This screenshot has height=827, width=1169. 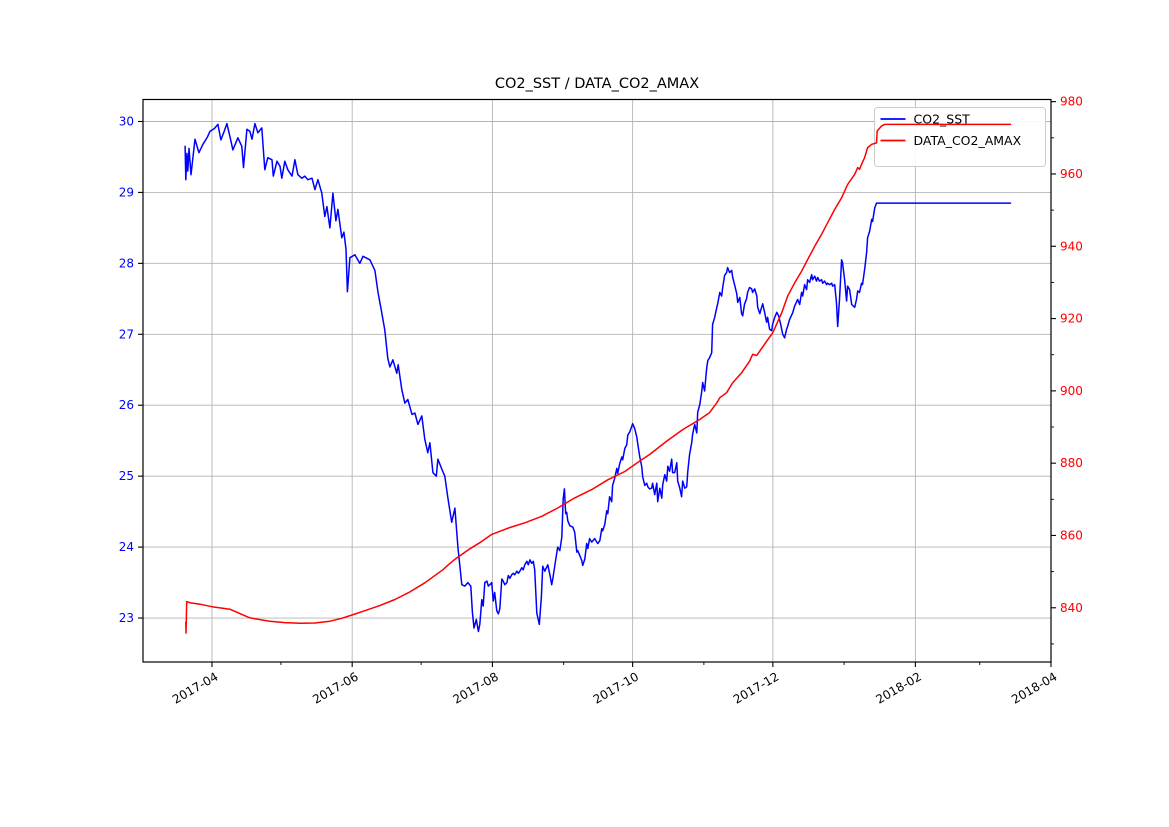 I want to click on right-axis-tick-label: 860, so click(x=1071, y=535).